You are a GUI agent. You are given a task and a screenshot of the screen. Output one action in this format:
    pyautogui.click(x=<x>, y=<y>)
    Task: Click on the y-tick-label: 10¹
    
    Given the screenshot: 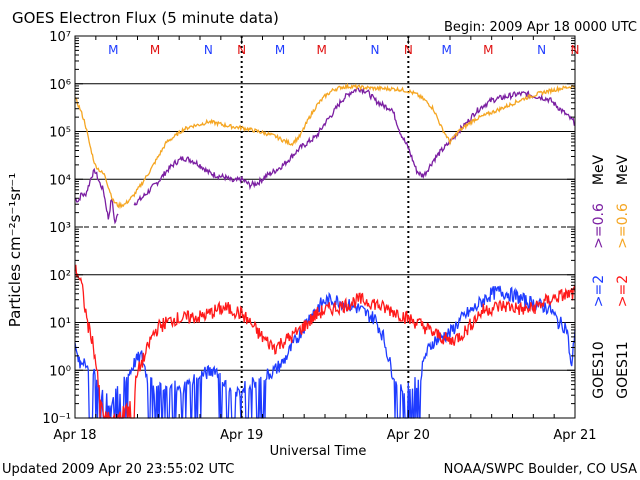 What is the action you would take?
    pyautogui.click(x=60, y=324)
    